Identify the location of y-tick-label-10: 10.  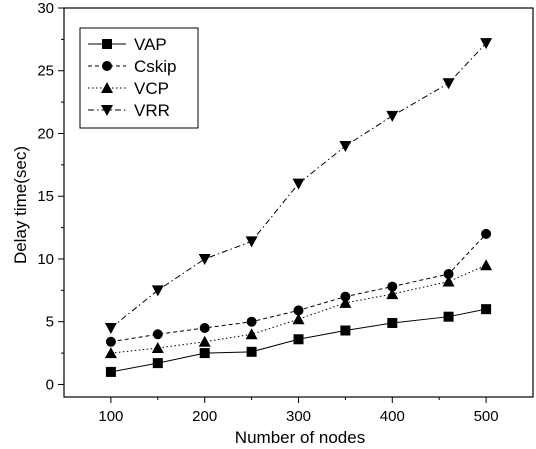
(45, 259).